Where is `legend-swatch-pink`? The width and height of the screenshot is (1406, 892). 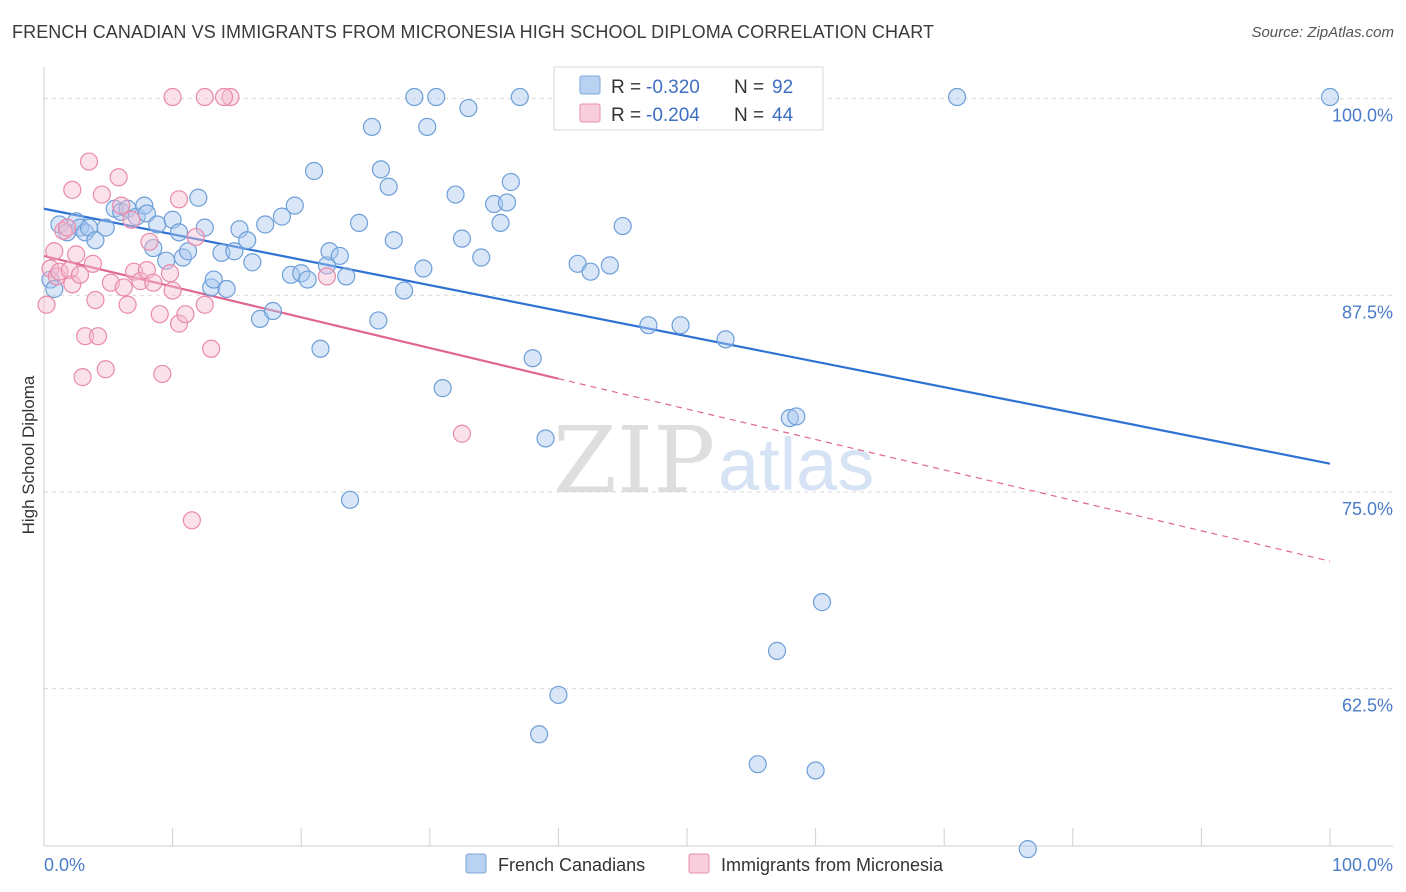
legend-swatch-pink is located at coordinates (590, 113).